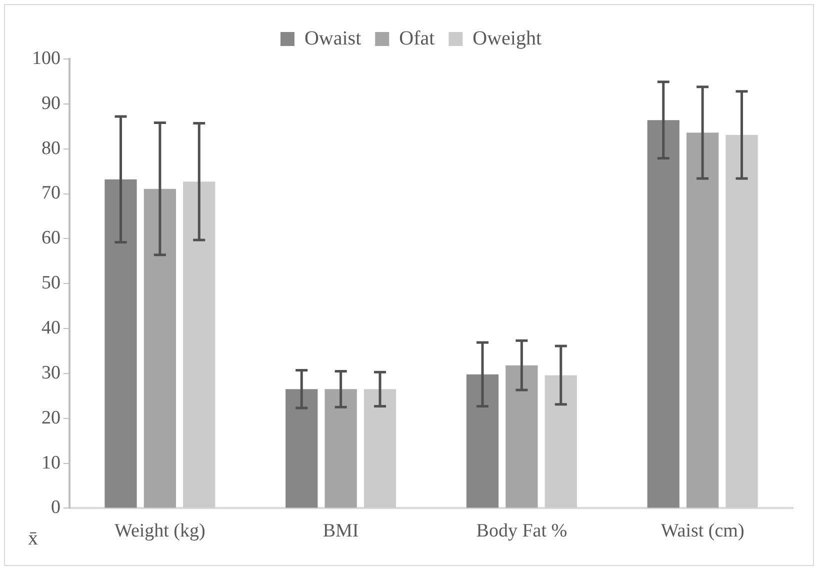 This screenshot has height=570, width=817. Describe the element at coordinates (51, 238) in the screenshot. I see `y-tick-label: 60` at that location.